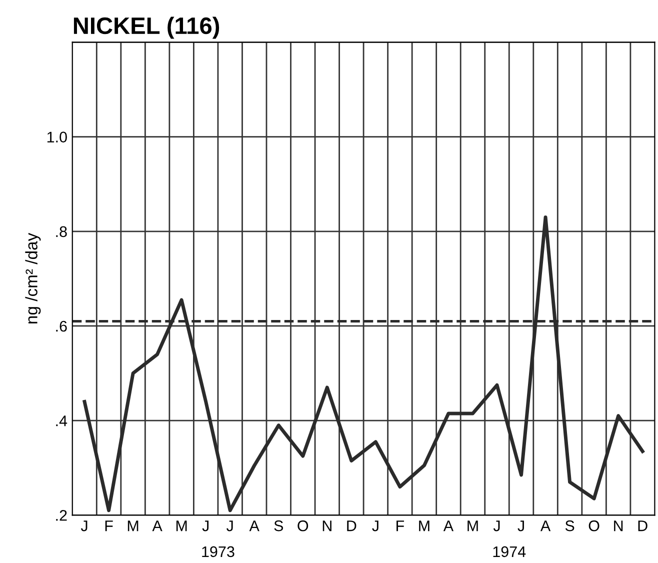 Image resolution: width=658 pixels, height=563 pixels. I want to click on y-tick-label: 1.0, so click(57, 137).